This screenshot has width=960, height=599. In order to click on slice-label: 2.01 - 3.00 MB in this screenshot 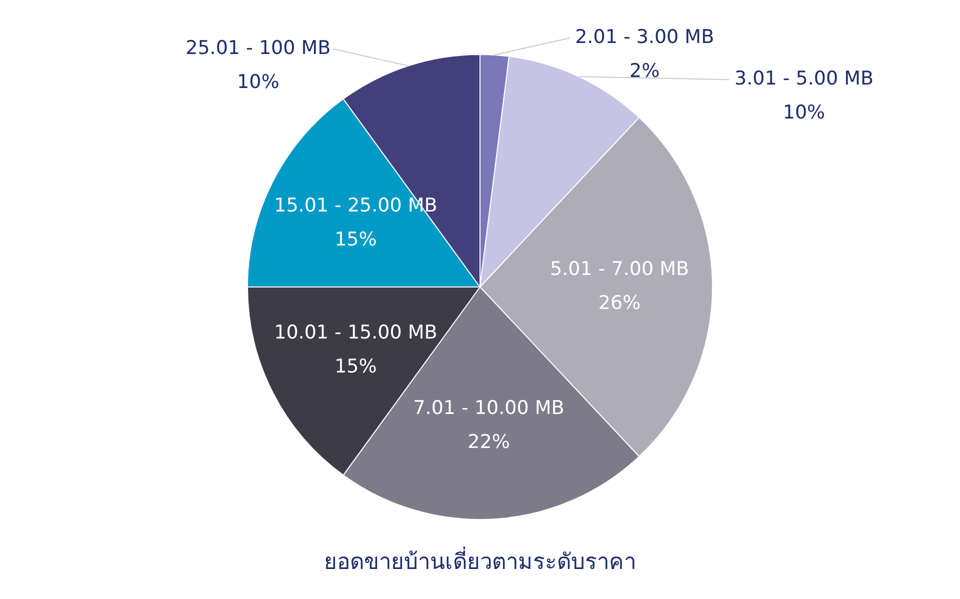, I will do `click(644, 37)`.